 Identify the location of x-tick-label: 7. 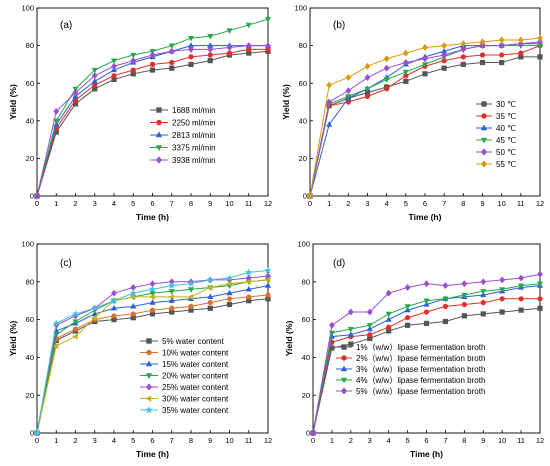
(445, 440).